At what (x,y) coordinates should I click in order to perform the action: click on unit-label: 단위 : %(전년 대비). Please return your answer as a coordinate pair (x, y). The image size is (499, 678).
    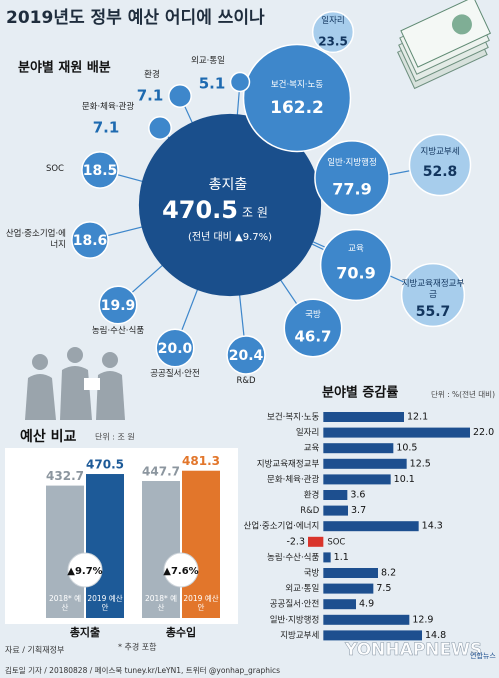
    Looking at the image, I should click on (463, 394).